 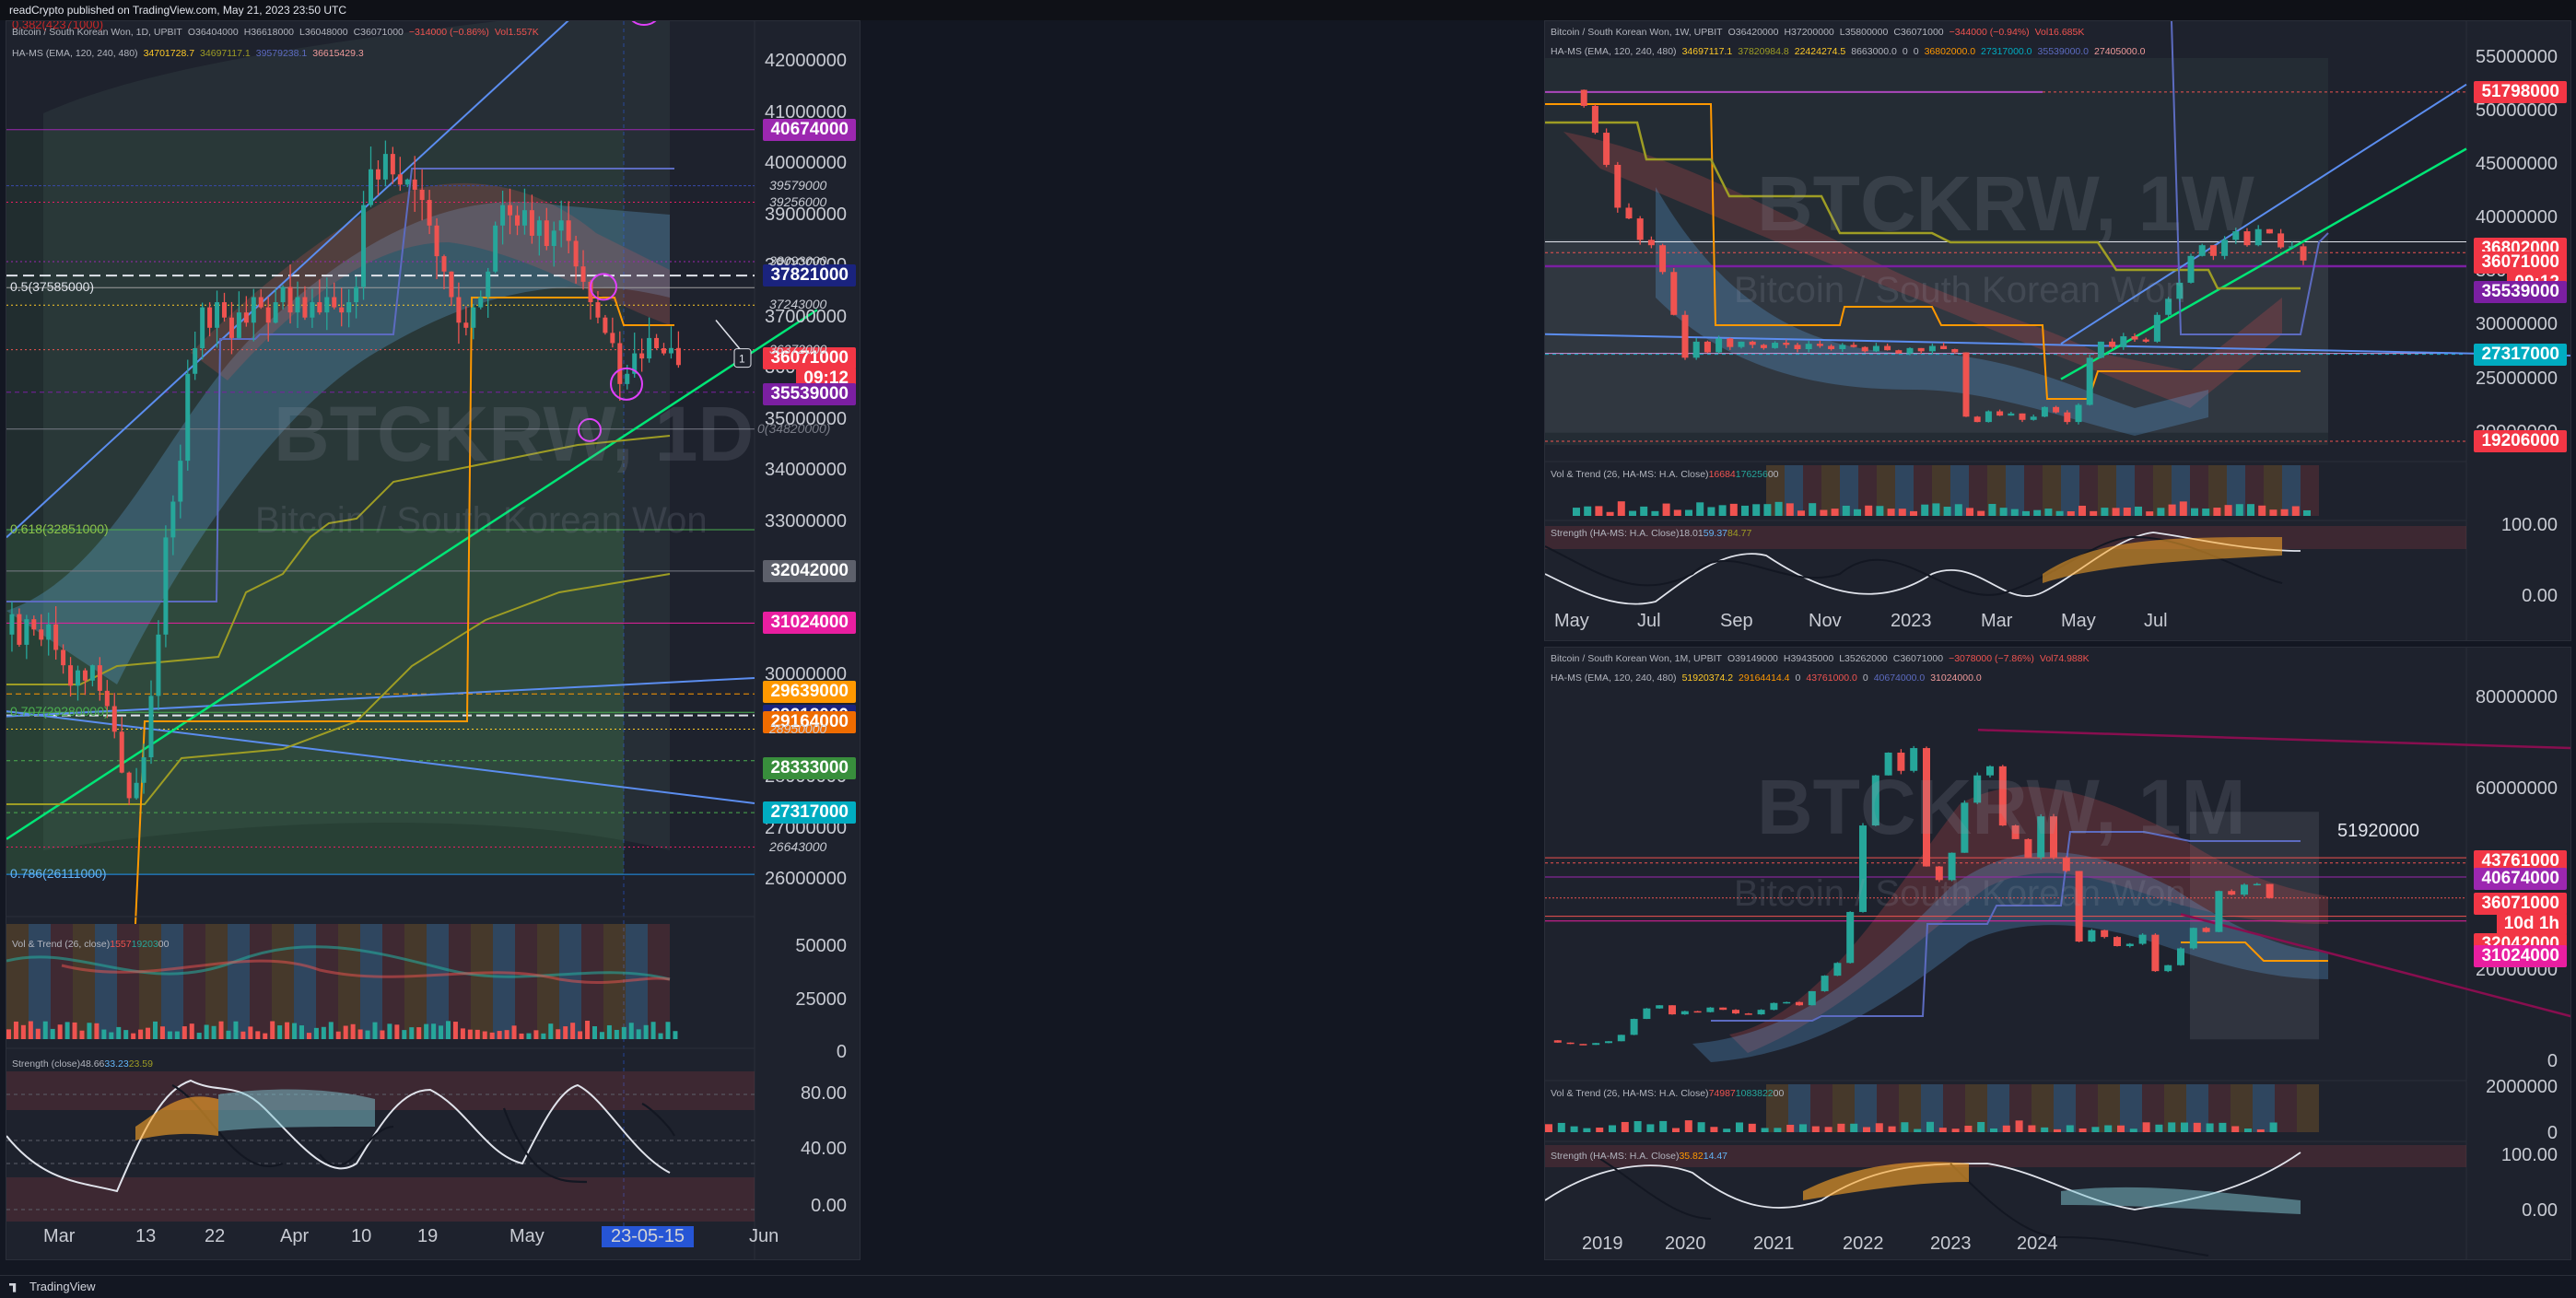 I want to click on header-value: Vol74.988K, so click(x=2064, y=658).